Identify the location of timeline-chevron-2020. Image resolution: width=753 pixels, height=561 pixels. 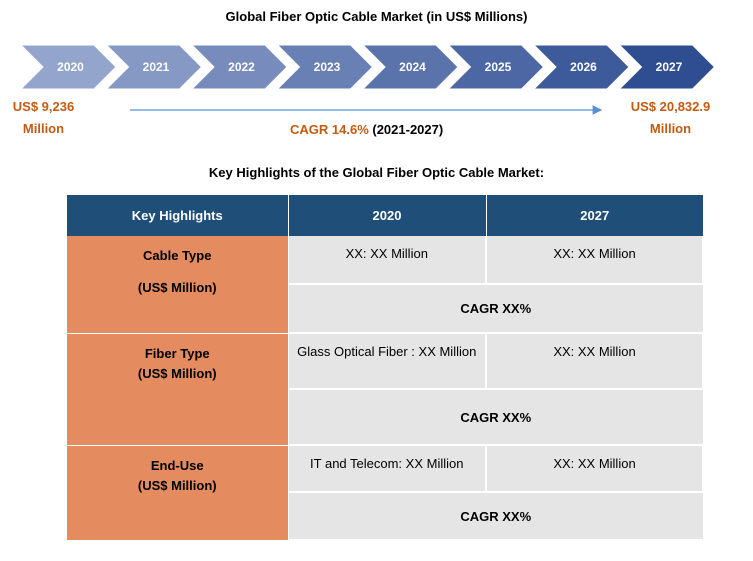
(68, 67).